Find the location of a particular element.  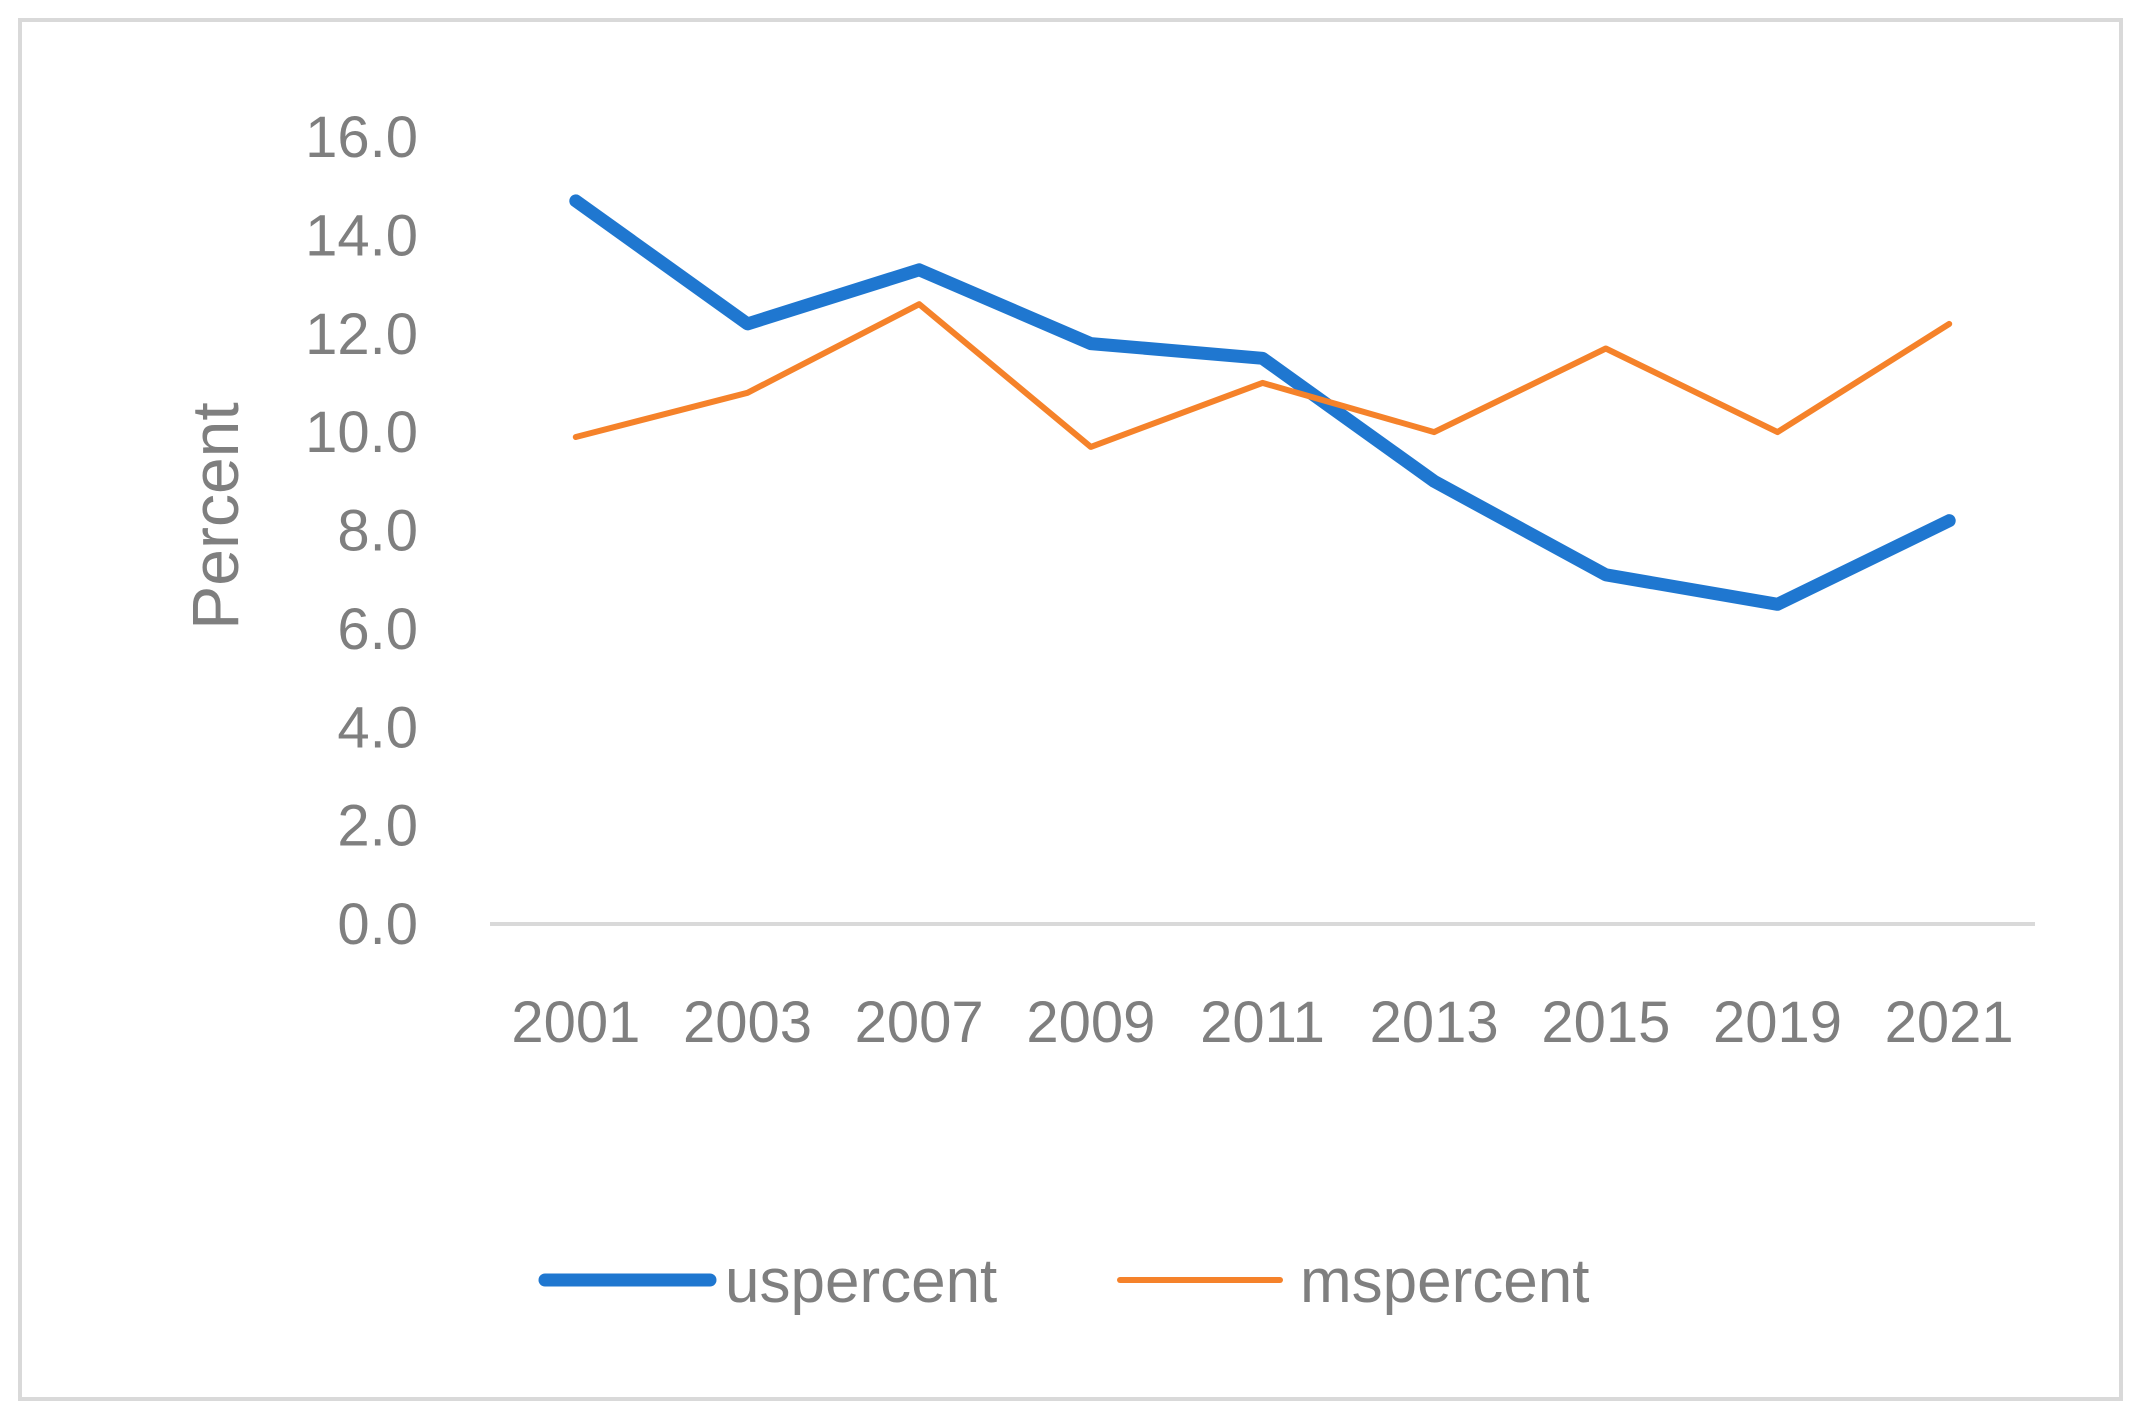

y-tick-label: 12.0 is located at coordinates (361, 334).